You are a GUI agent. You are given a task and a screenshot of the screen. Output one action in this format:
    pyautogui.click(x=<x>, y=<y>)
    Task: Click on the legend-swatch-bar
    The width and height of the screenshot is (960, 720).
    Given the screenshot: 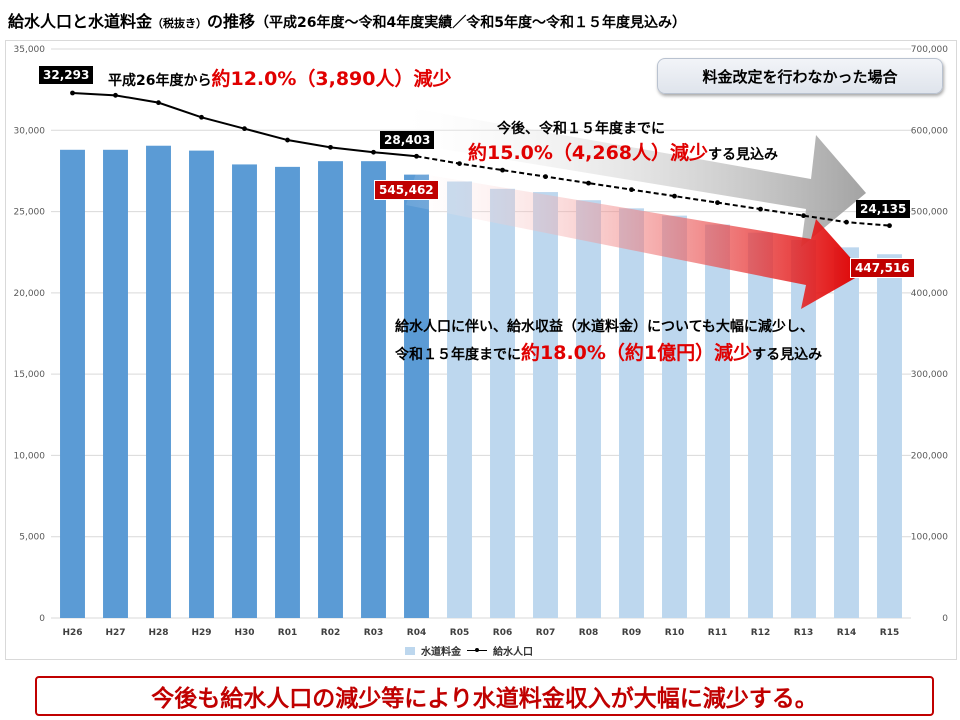 What is the action you would take?
    pyautogui.click(x=410, y=650)
    